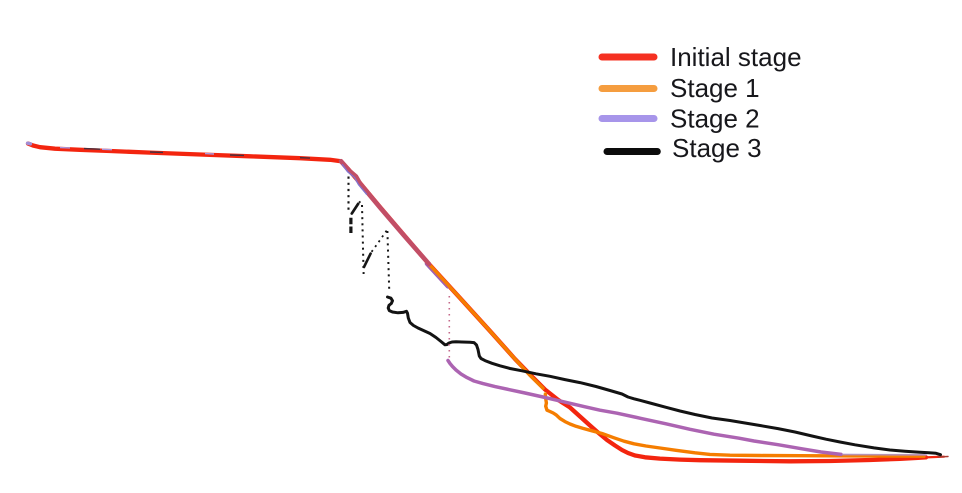 This screenshot has width=962, height=493. What do you see at coordinates (717, 148) in the screenshot?
I see `svg-text: Stage 3` at bounding box center [717, 148].